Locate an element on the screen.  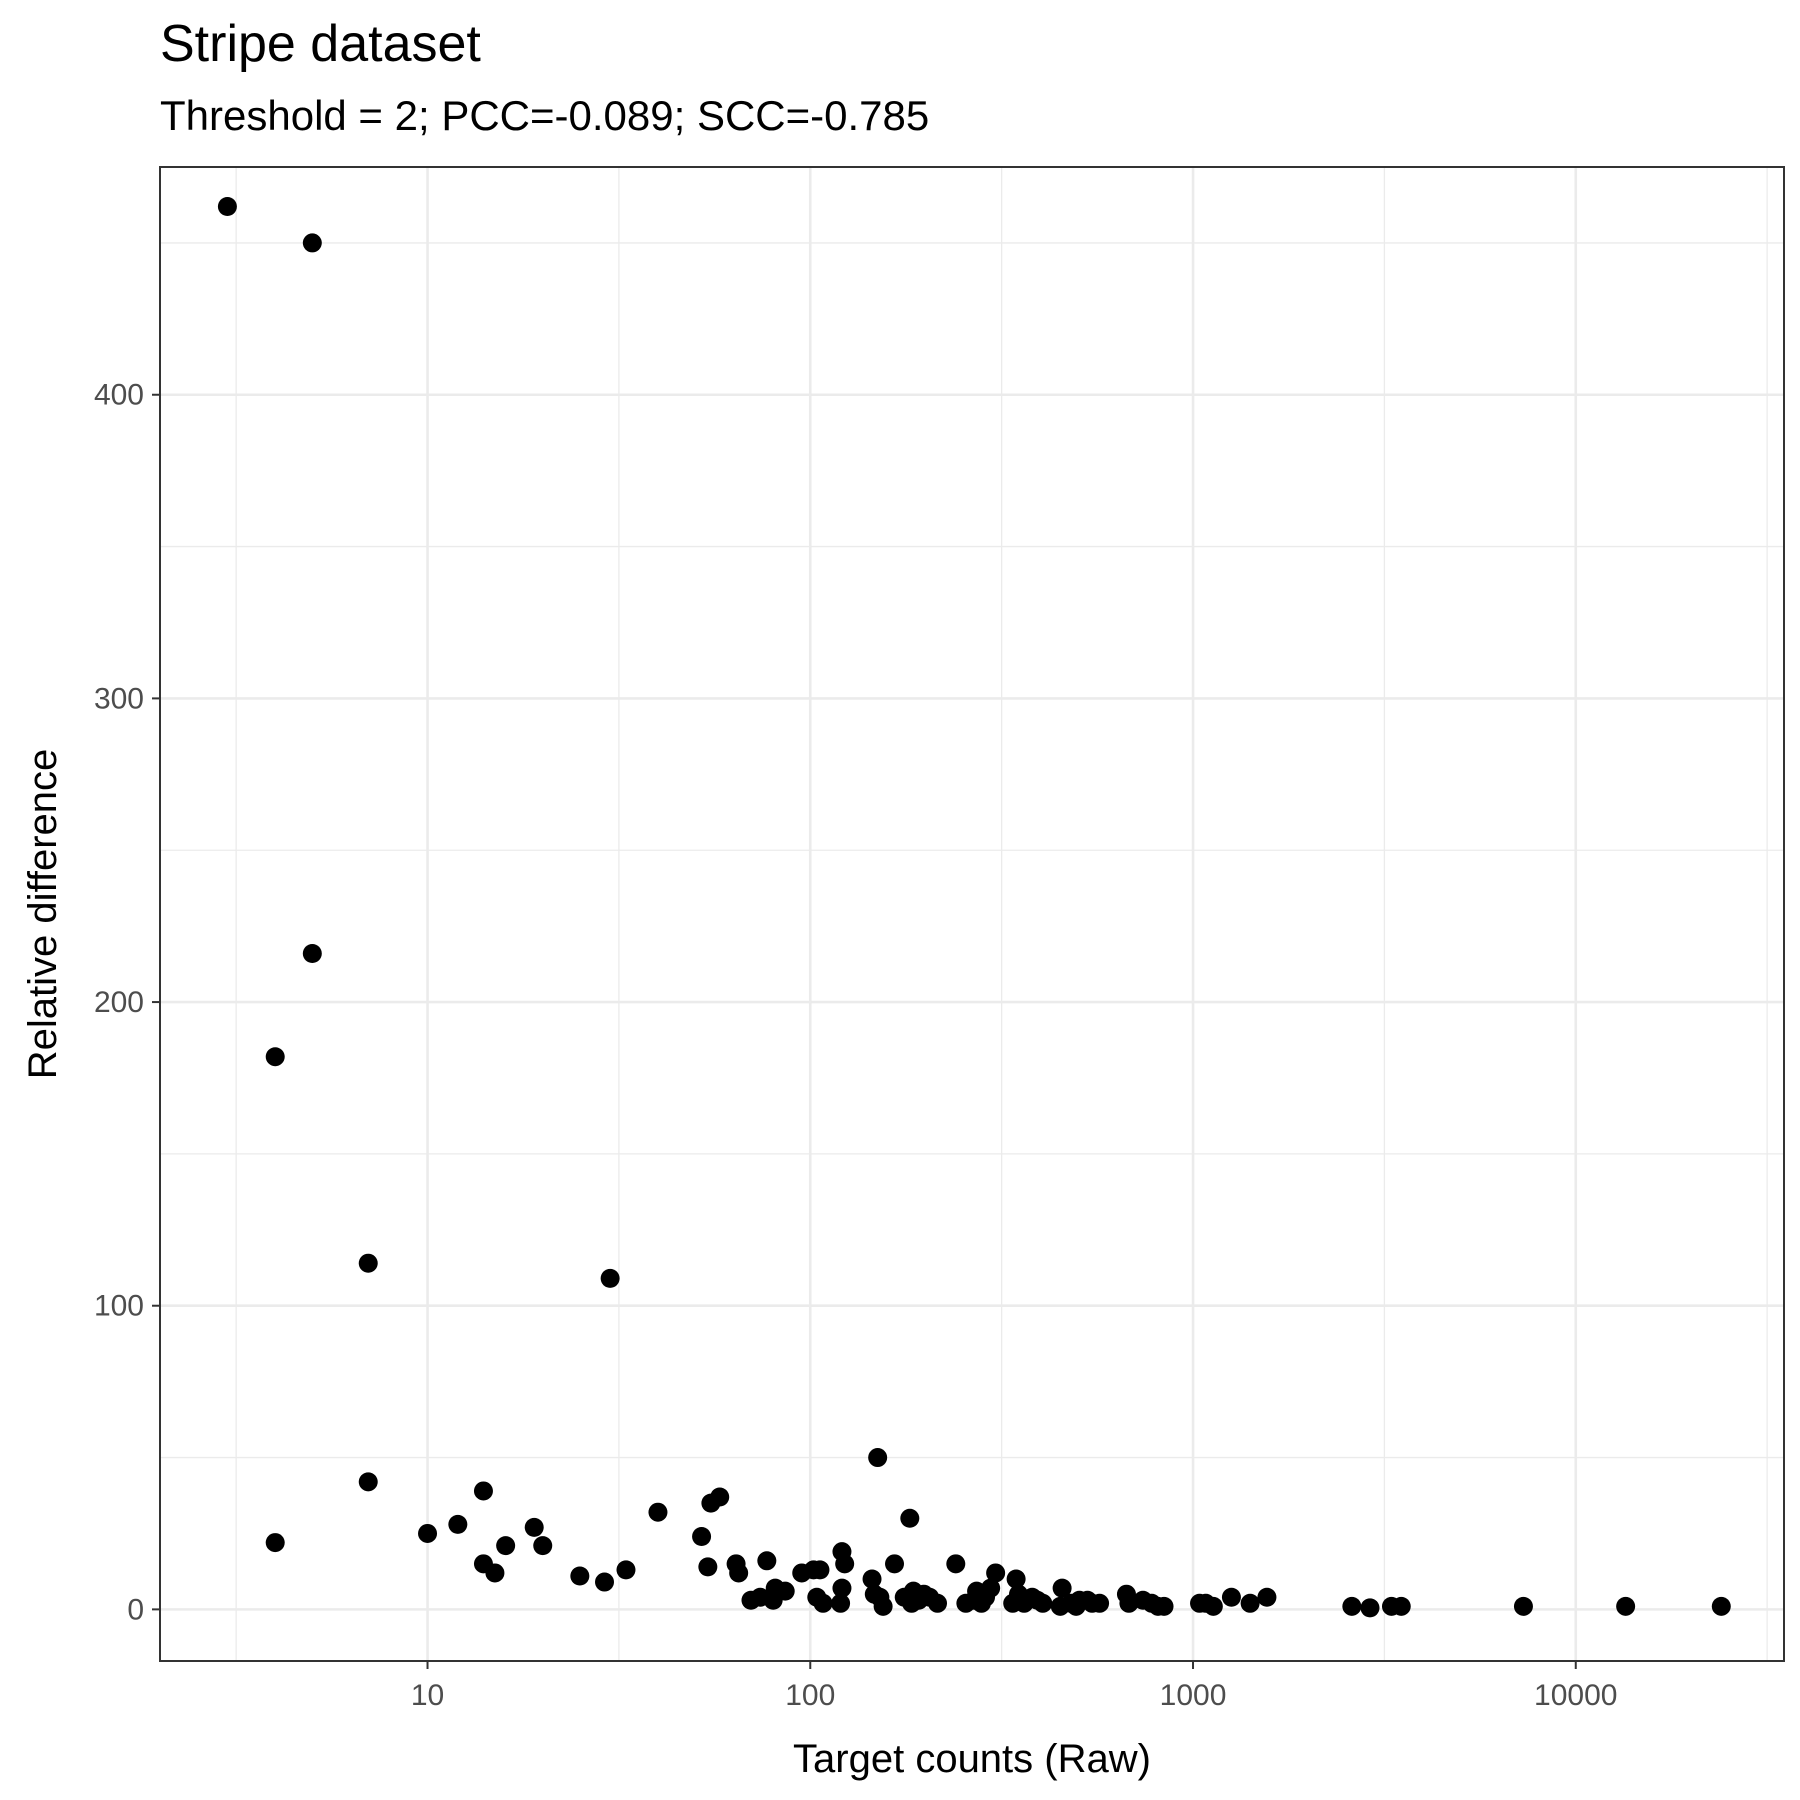
y-tick-label: 100 is located at coordinates (119, 1306).